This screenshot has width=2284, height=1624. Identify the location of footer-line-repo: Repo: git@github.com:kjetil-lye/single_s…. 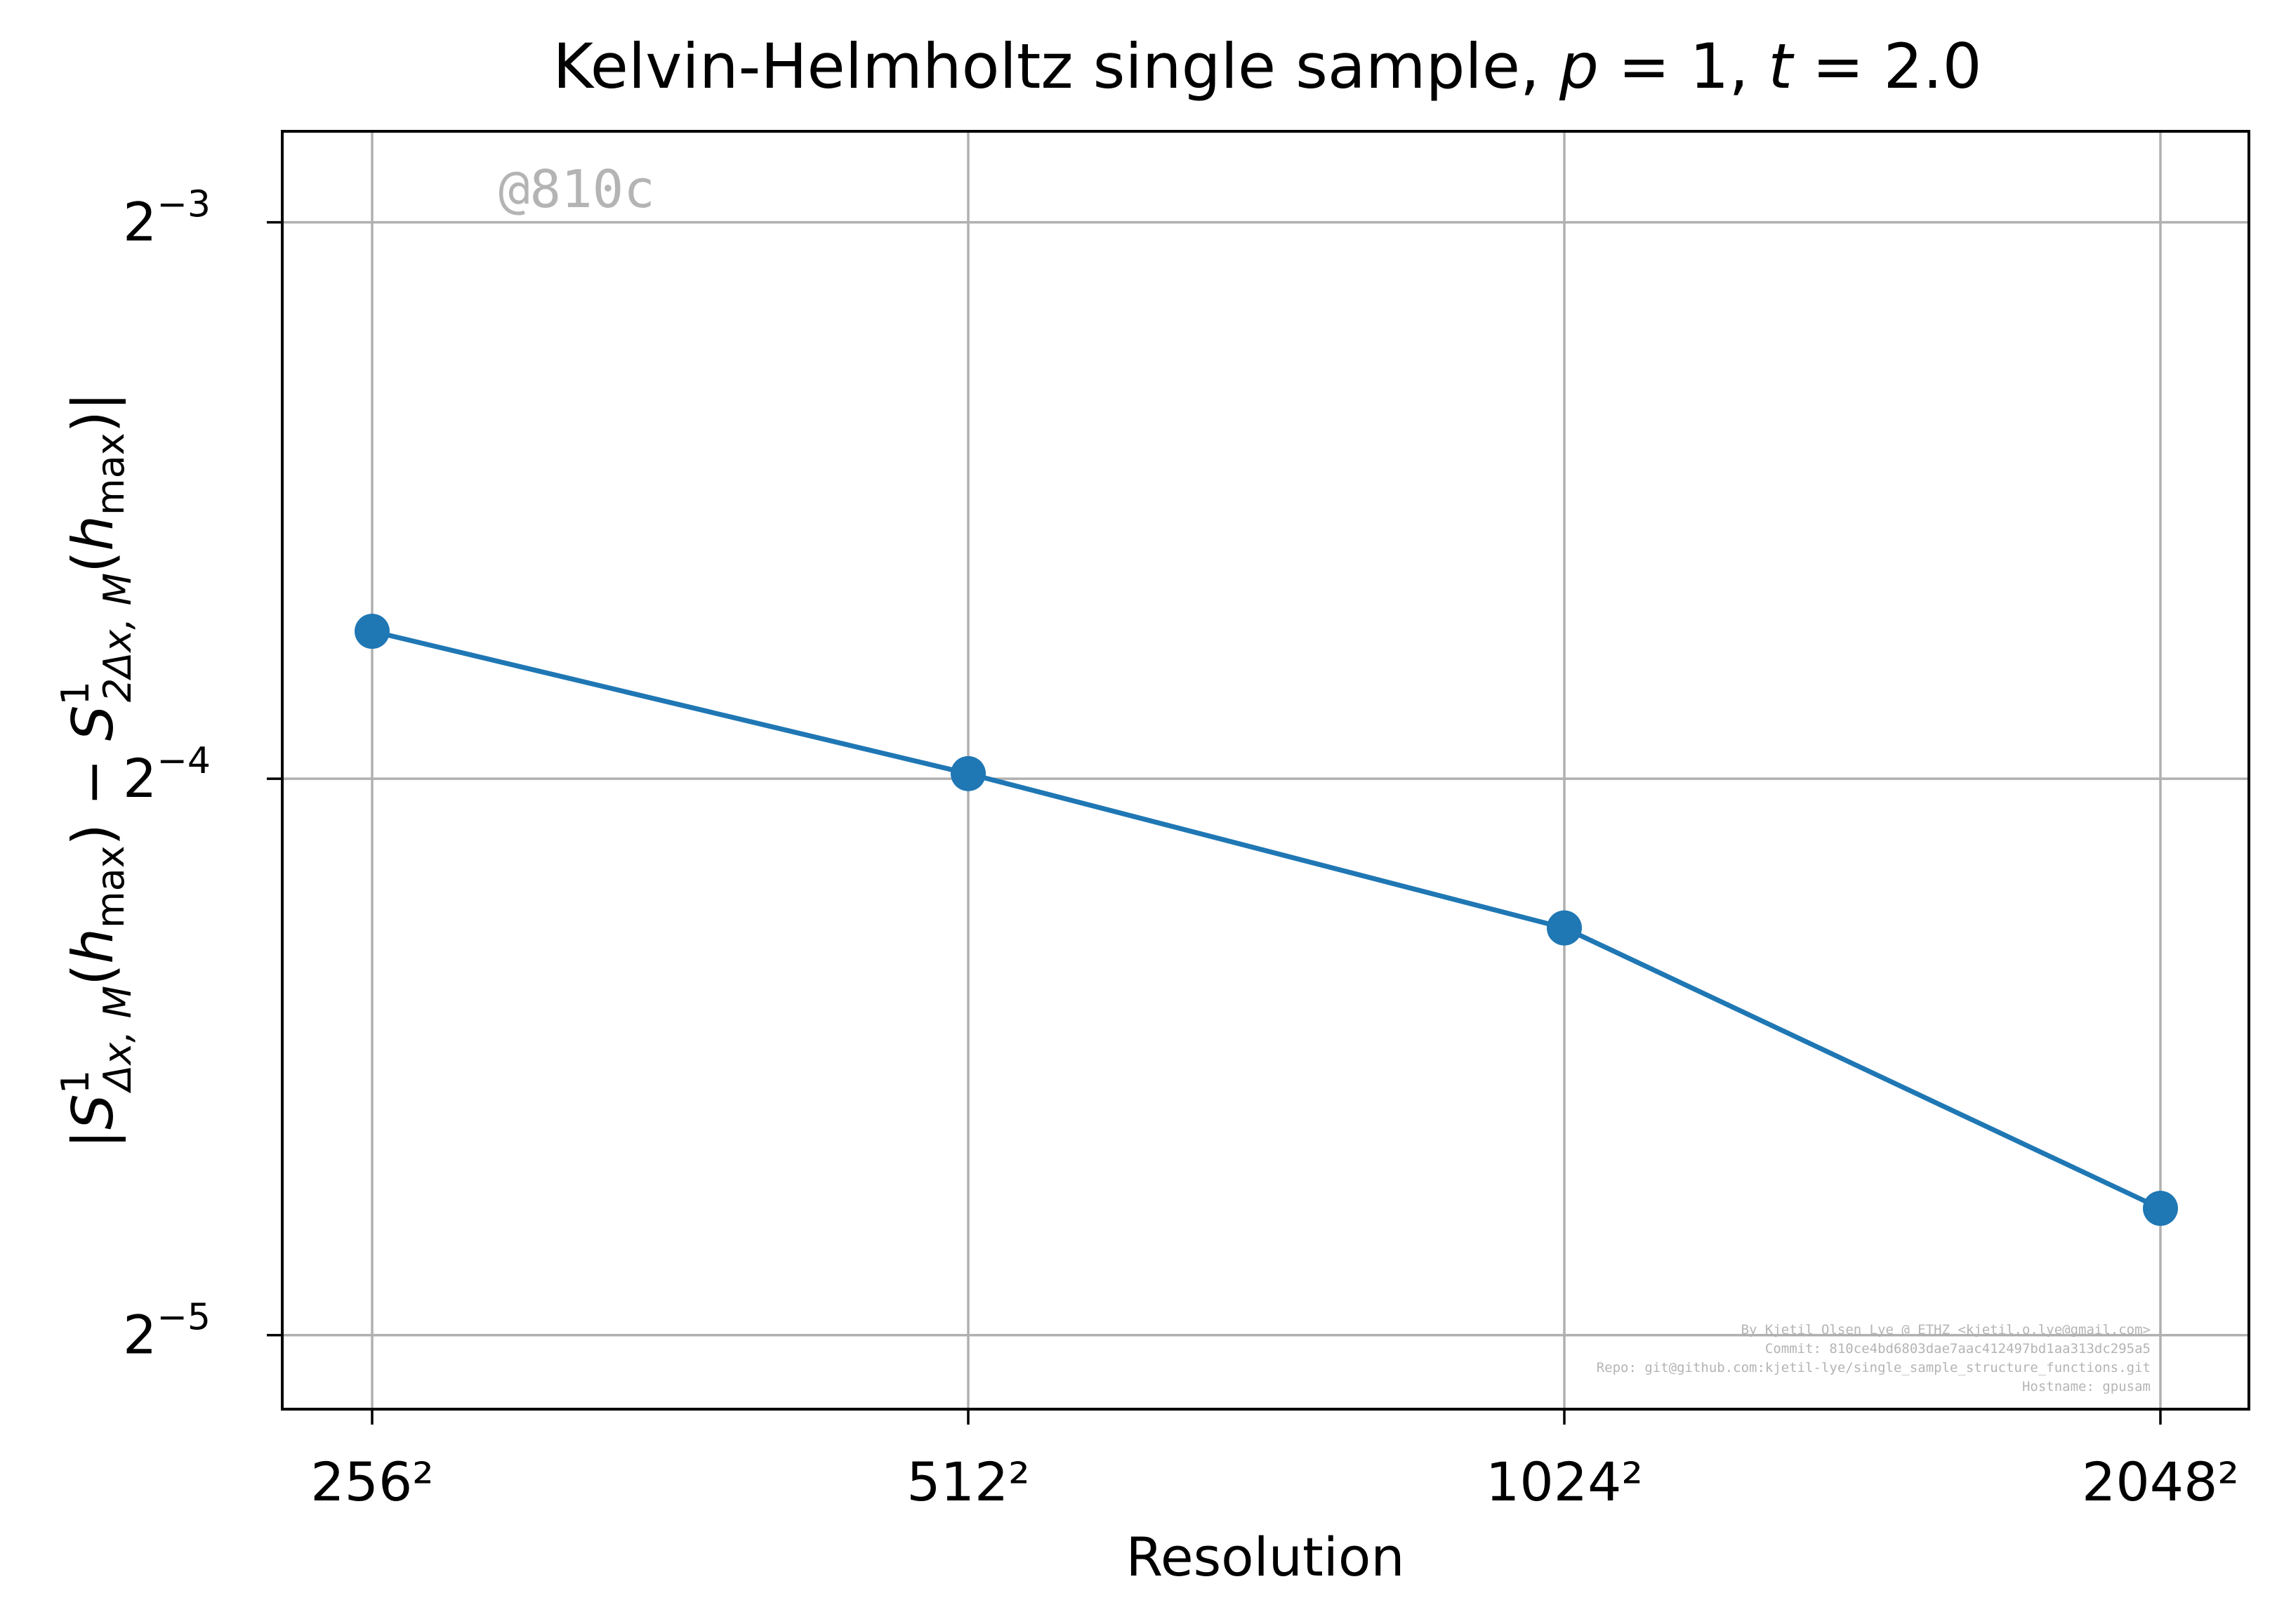
(1874, 1367).